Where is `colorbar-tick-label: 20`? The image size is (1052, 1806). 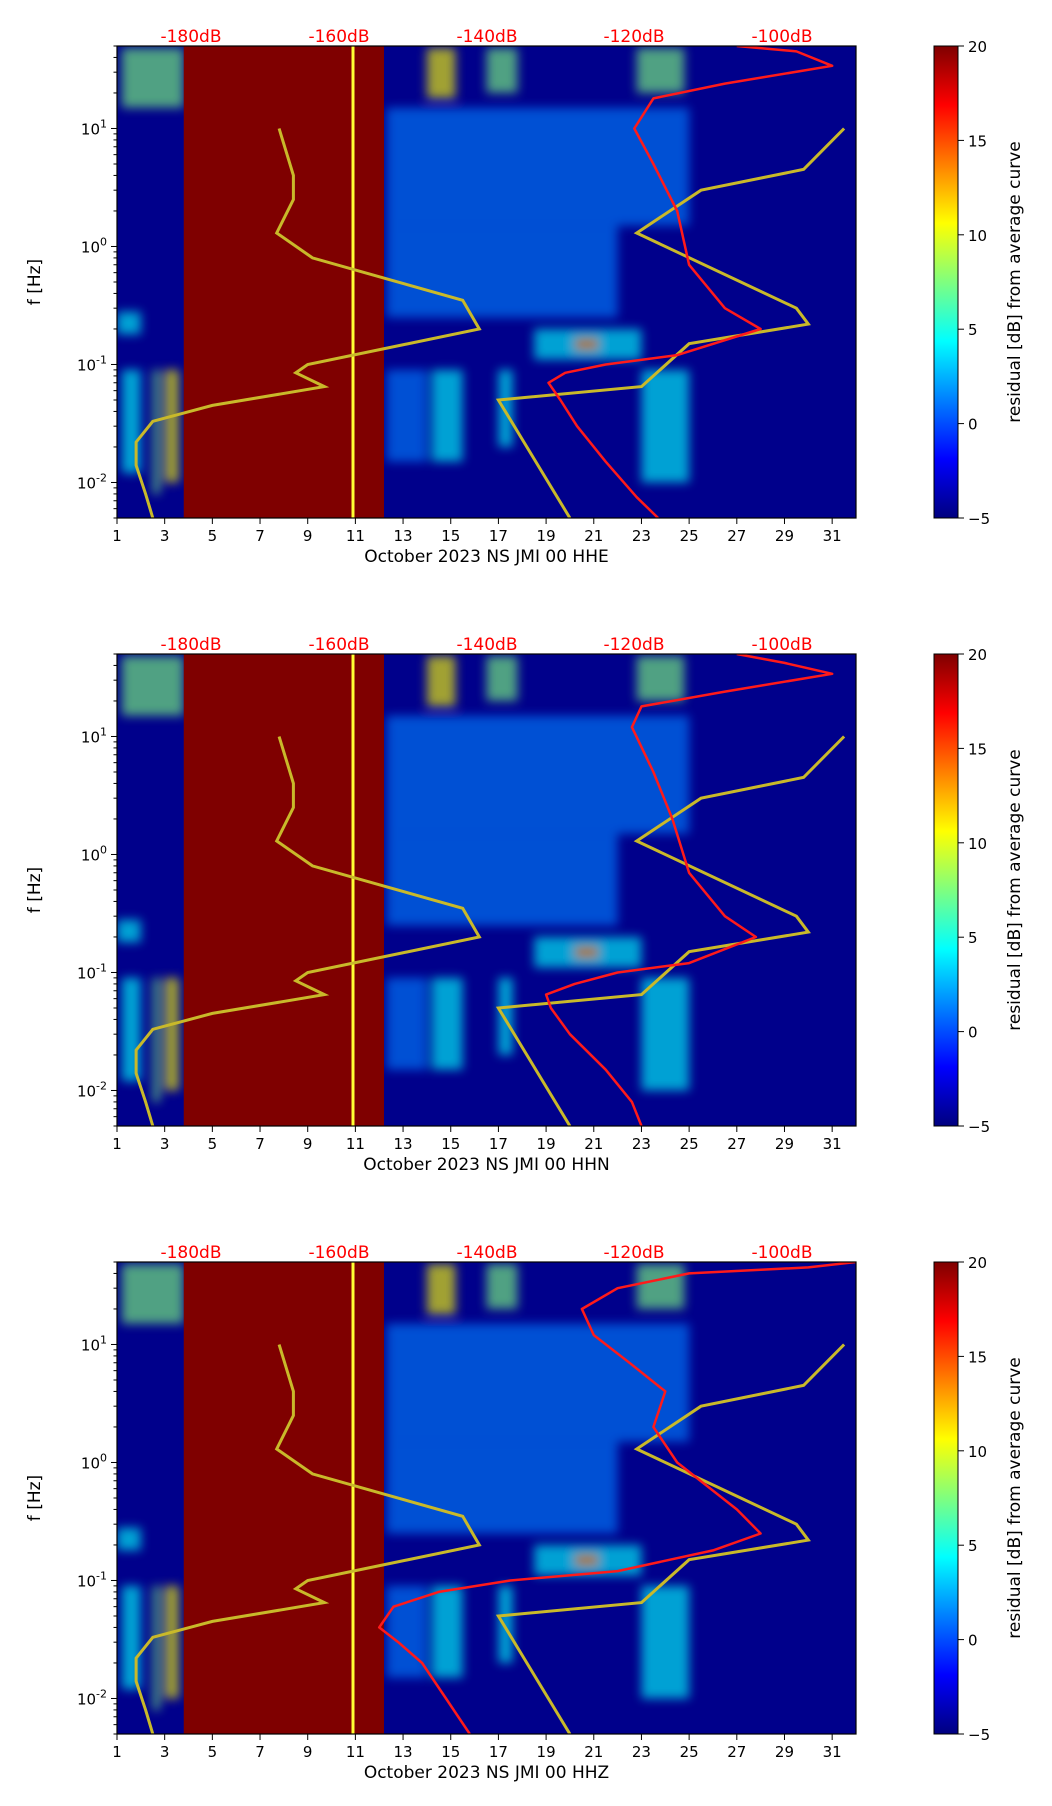
colorbar-tick-label: 20 is located at coordinates (977, 47).